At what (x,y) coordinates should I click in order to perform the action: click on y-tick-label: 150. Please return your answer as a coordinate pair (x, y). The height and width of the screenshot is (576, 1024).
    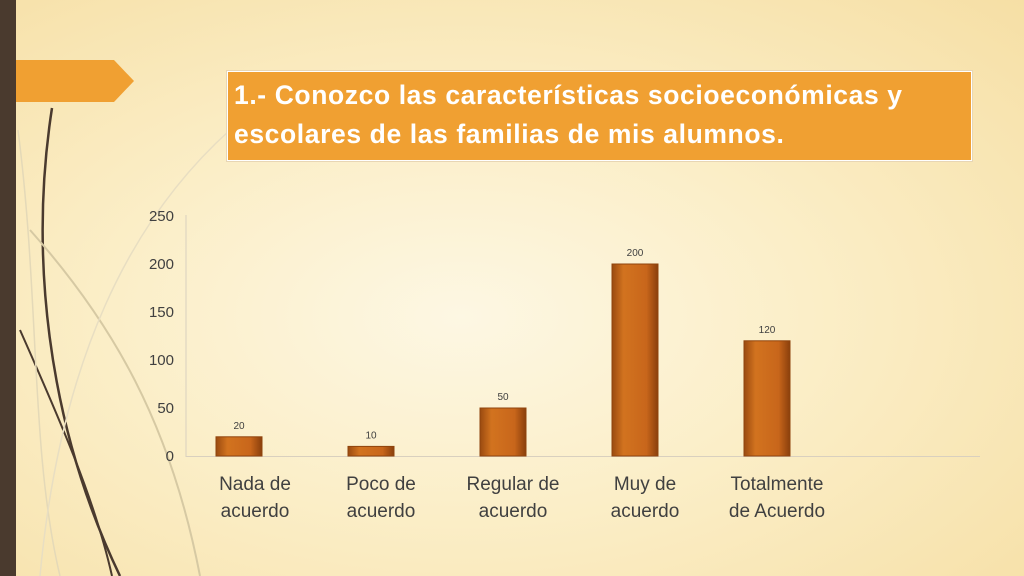
    Looking at the image, I should click on (161, 312).